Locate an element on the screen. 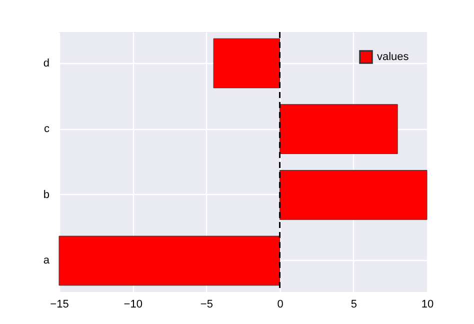 The width and height of the screenshot is (474, 324). y-tick-label: b is located at coordinates (46, 194).